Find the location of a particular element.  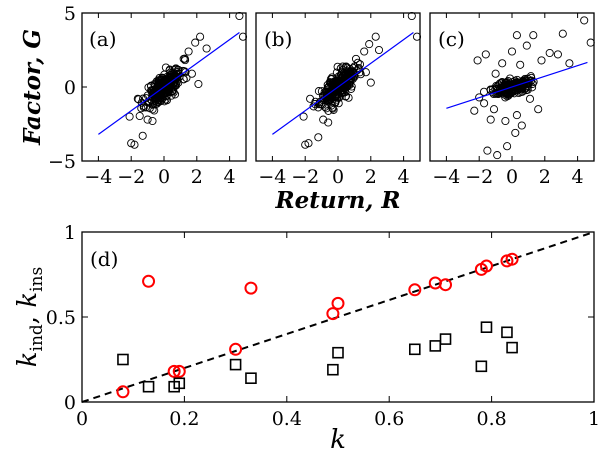

panel-a-x-tick-label: −4 is located at coordinates (98, 177).